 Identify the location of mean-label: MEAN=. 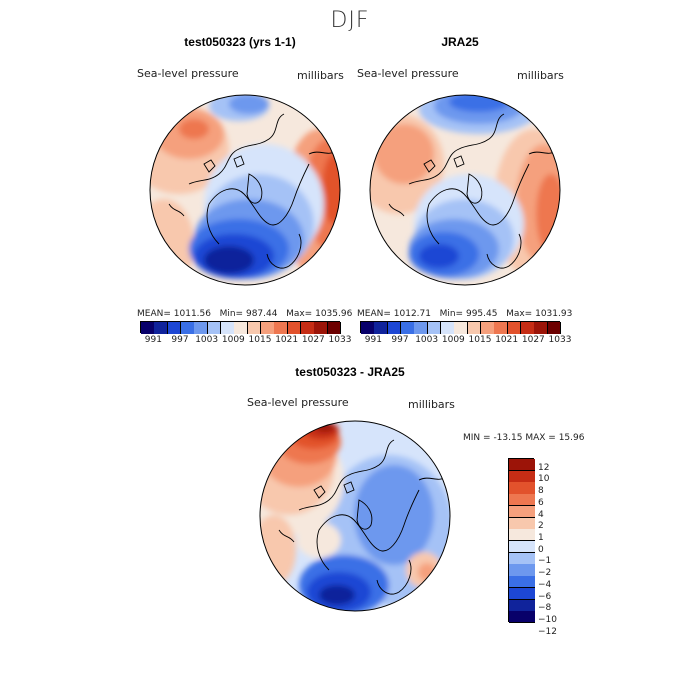
(374, 314).